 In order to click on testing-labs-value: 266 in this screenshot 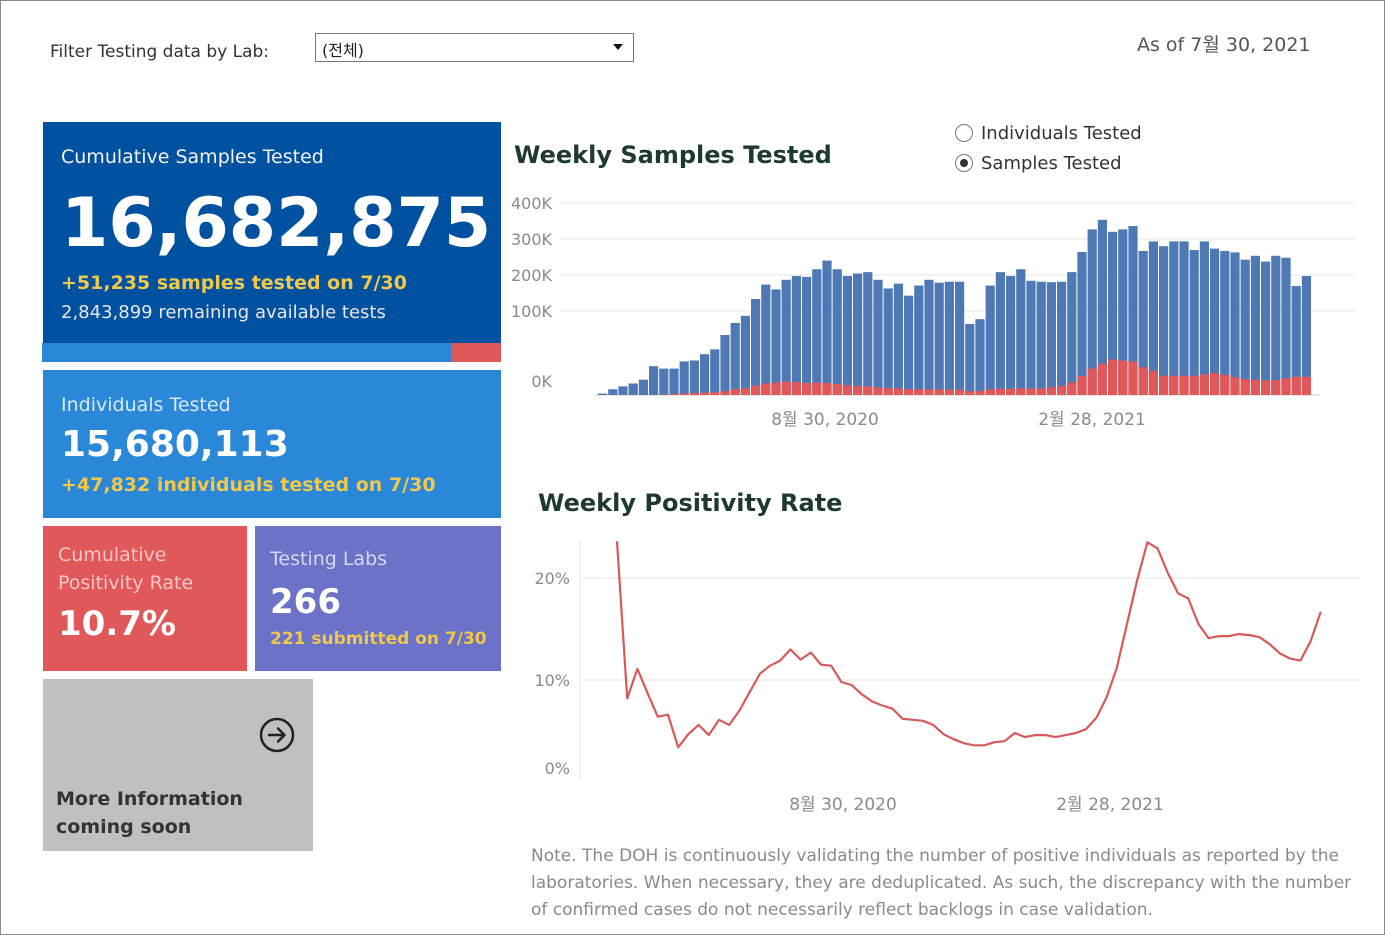, I will do `click(305, 602)`.